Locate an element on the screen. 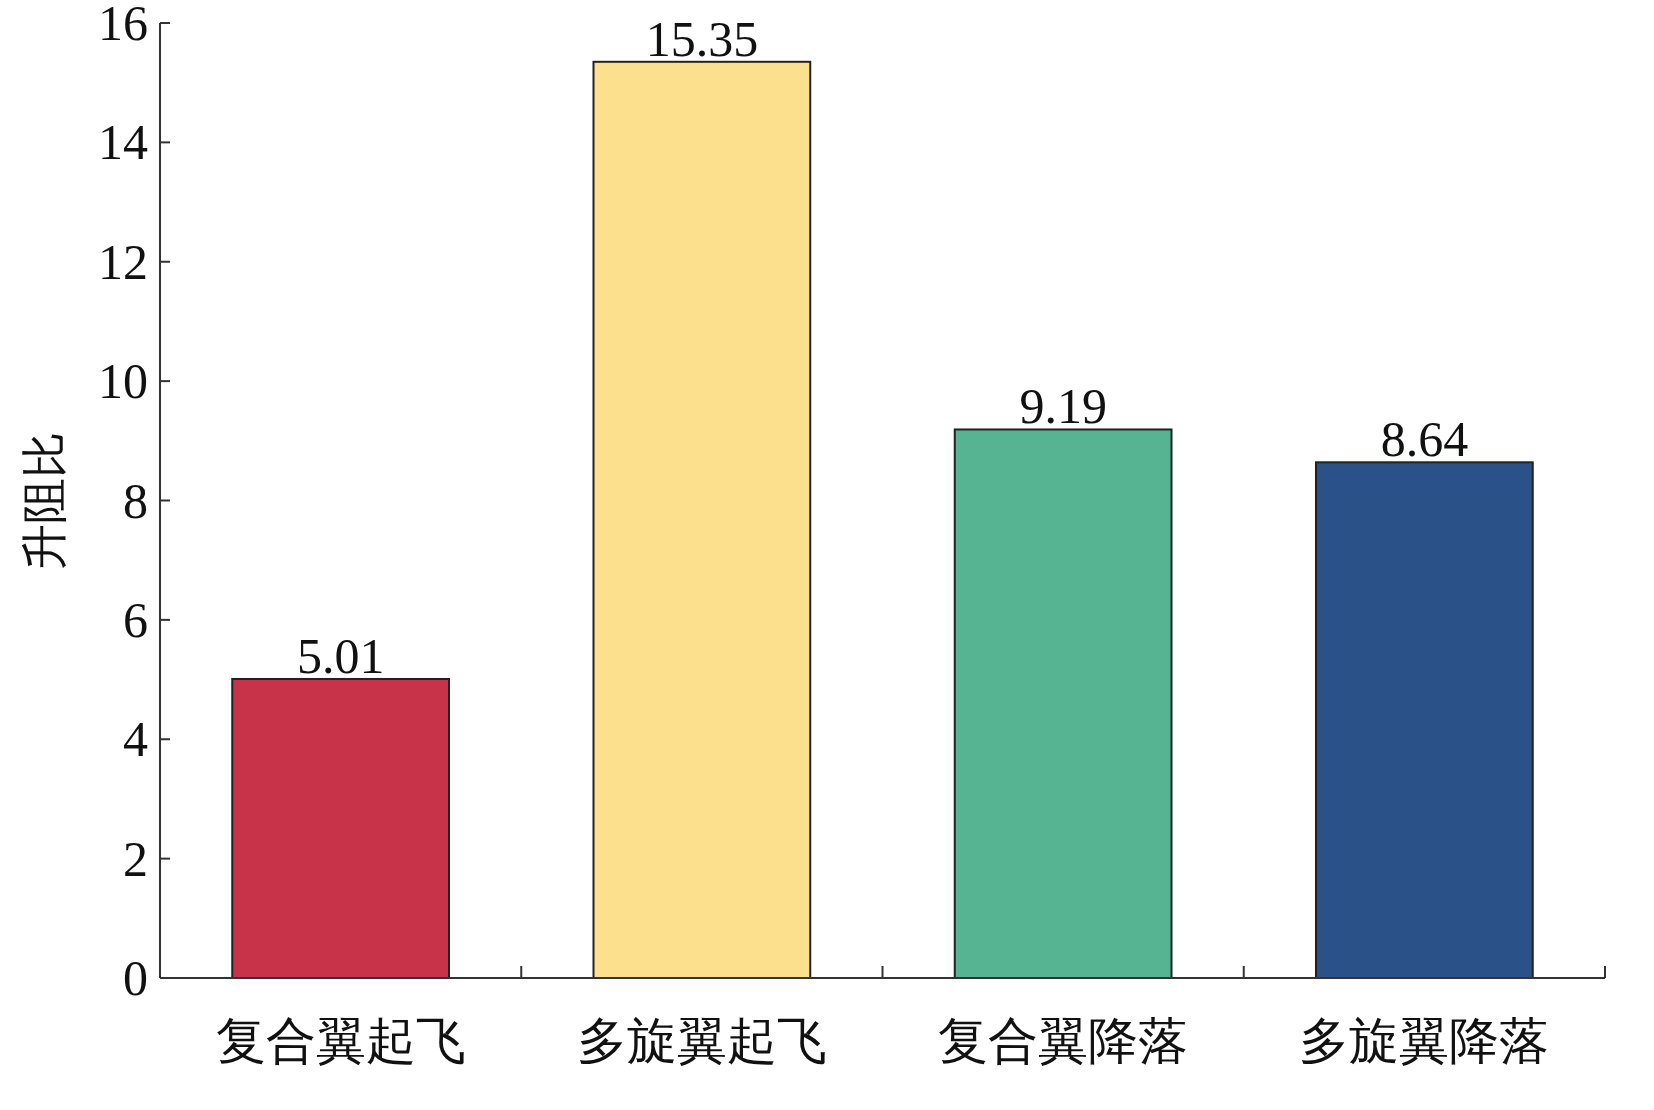 This screenshot has width=1654, height=1110. x-tick-label: 多旋翼起飞 is located at coordinates (701, 1041).